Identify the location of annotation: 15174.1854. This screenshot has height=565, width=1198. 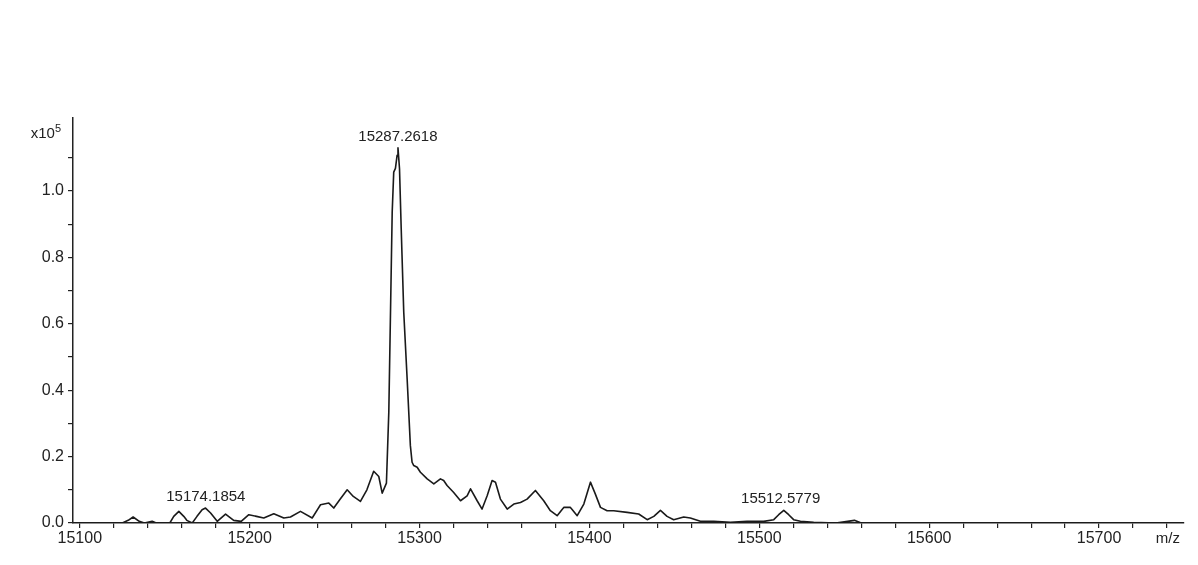
(206, 496).